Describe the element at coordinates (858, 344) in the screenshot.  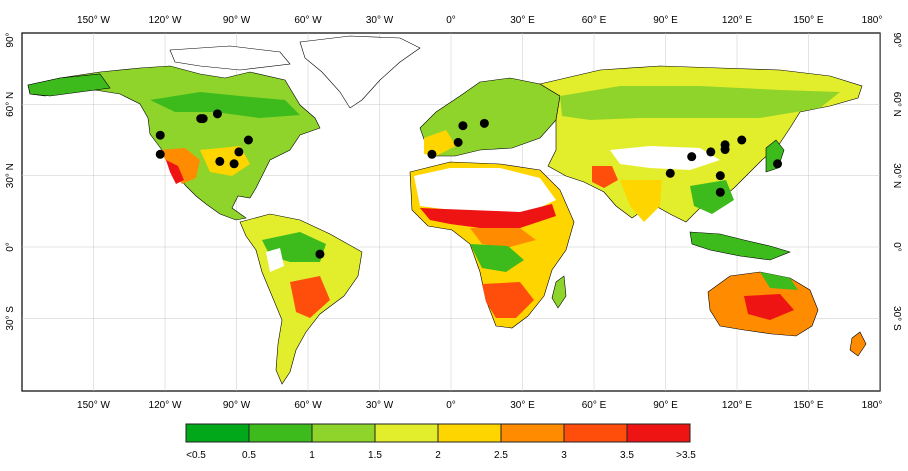
I see `new-zealand` at that location.